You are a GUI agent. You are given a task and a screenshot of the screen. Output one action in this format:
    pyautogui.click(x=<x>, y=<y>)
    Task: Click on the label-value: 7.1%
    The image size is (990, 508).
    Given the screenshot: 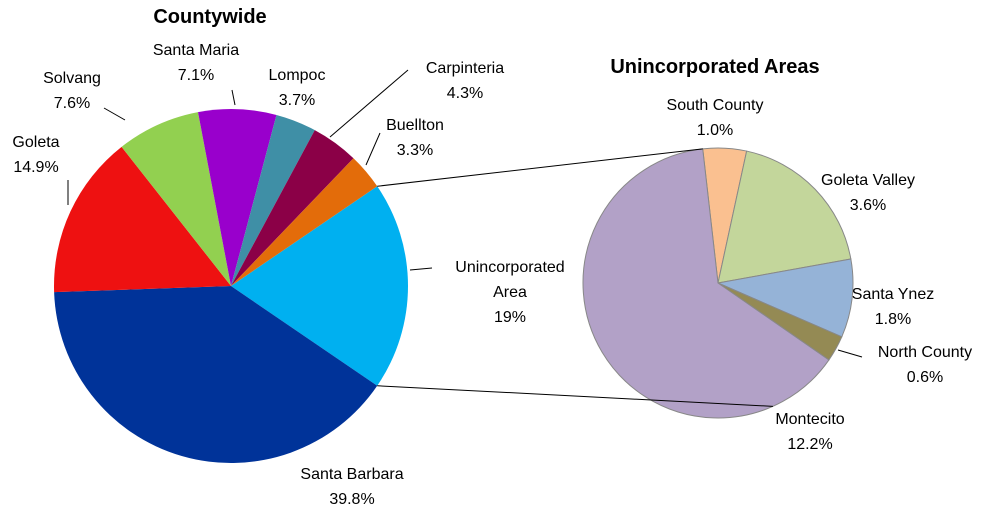 What is the action you would take?
    pyautogui.click(x=196, y=75)
    